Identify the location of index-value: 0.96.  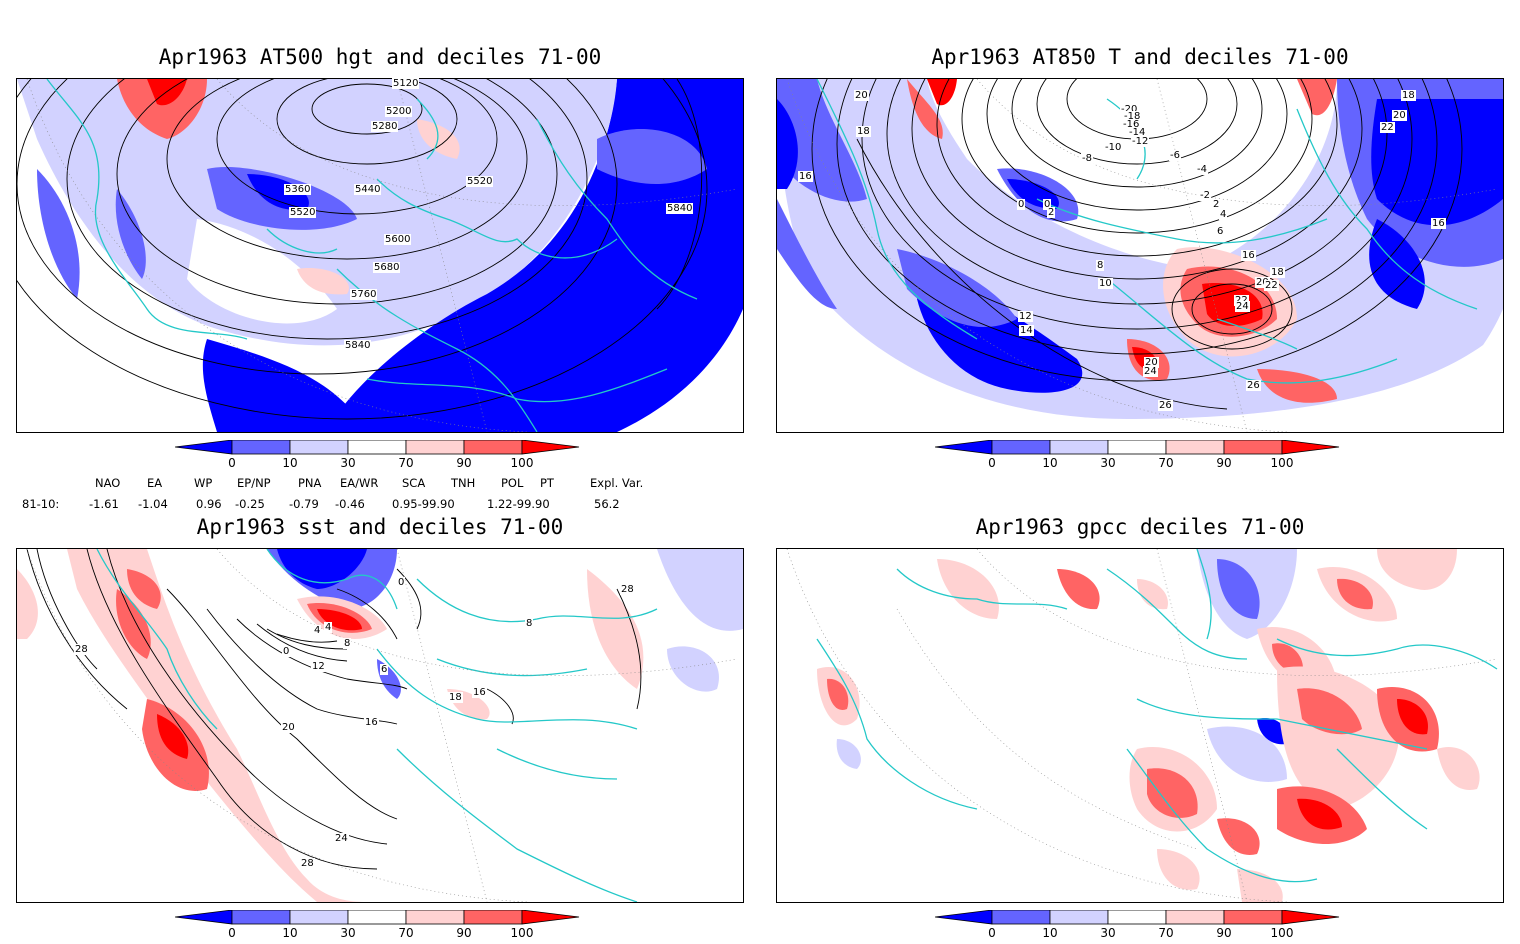
(209, 504).